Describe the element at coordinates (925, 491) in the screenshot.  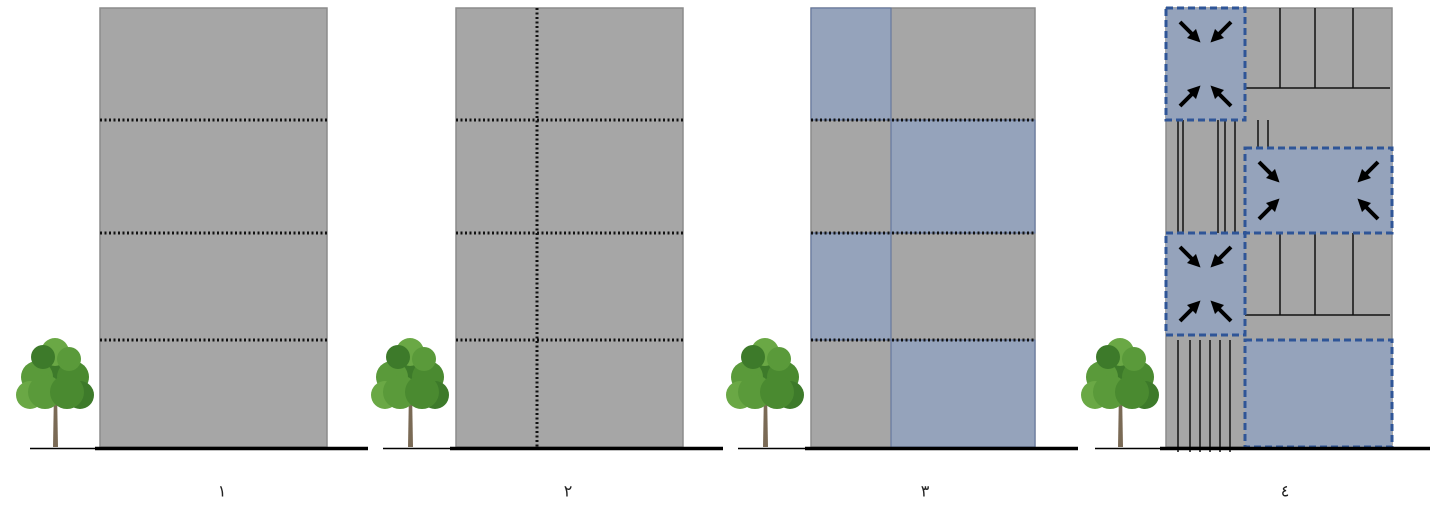
I see `panel-label: ٣` at that location.